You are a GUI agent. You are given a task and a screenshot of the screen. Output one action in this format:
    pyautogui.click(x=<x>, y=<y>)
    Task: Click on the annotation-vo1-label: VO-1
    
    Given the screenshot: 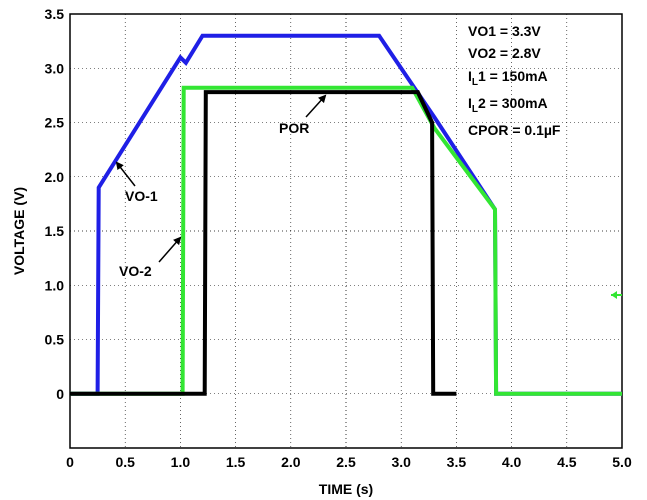 What is the action you would take?
    pyautogui.click(x=141, y=196)
    